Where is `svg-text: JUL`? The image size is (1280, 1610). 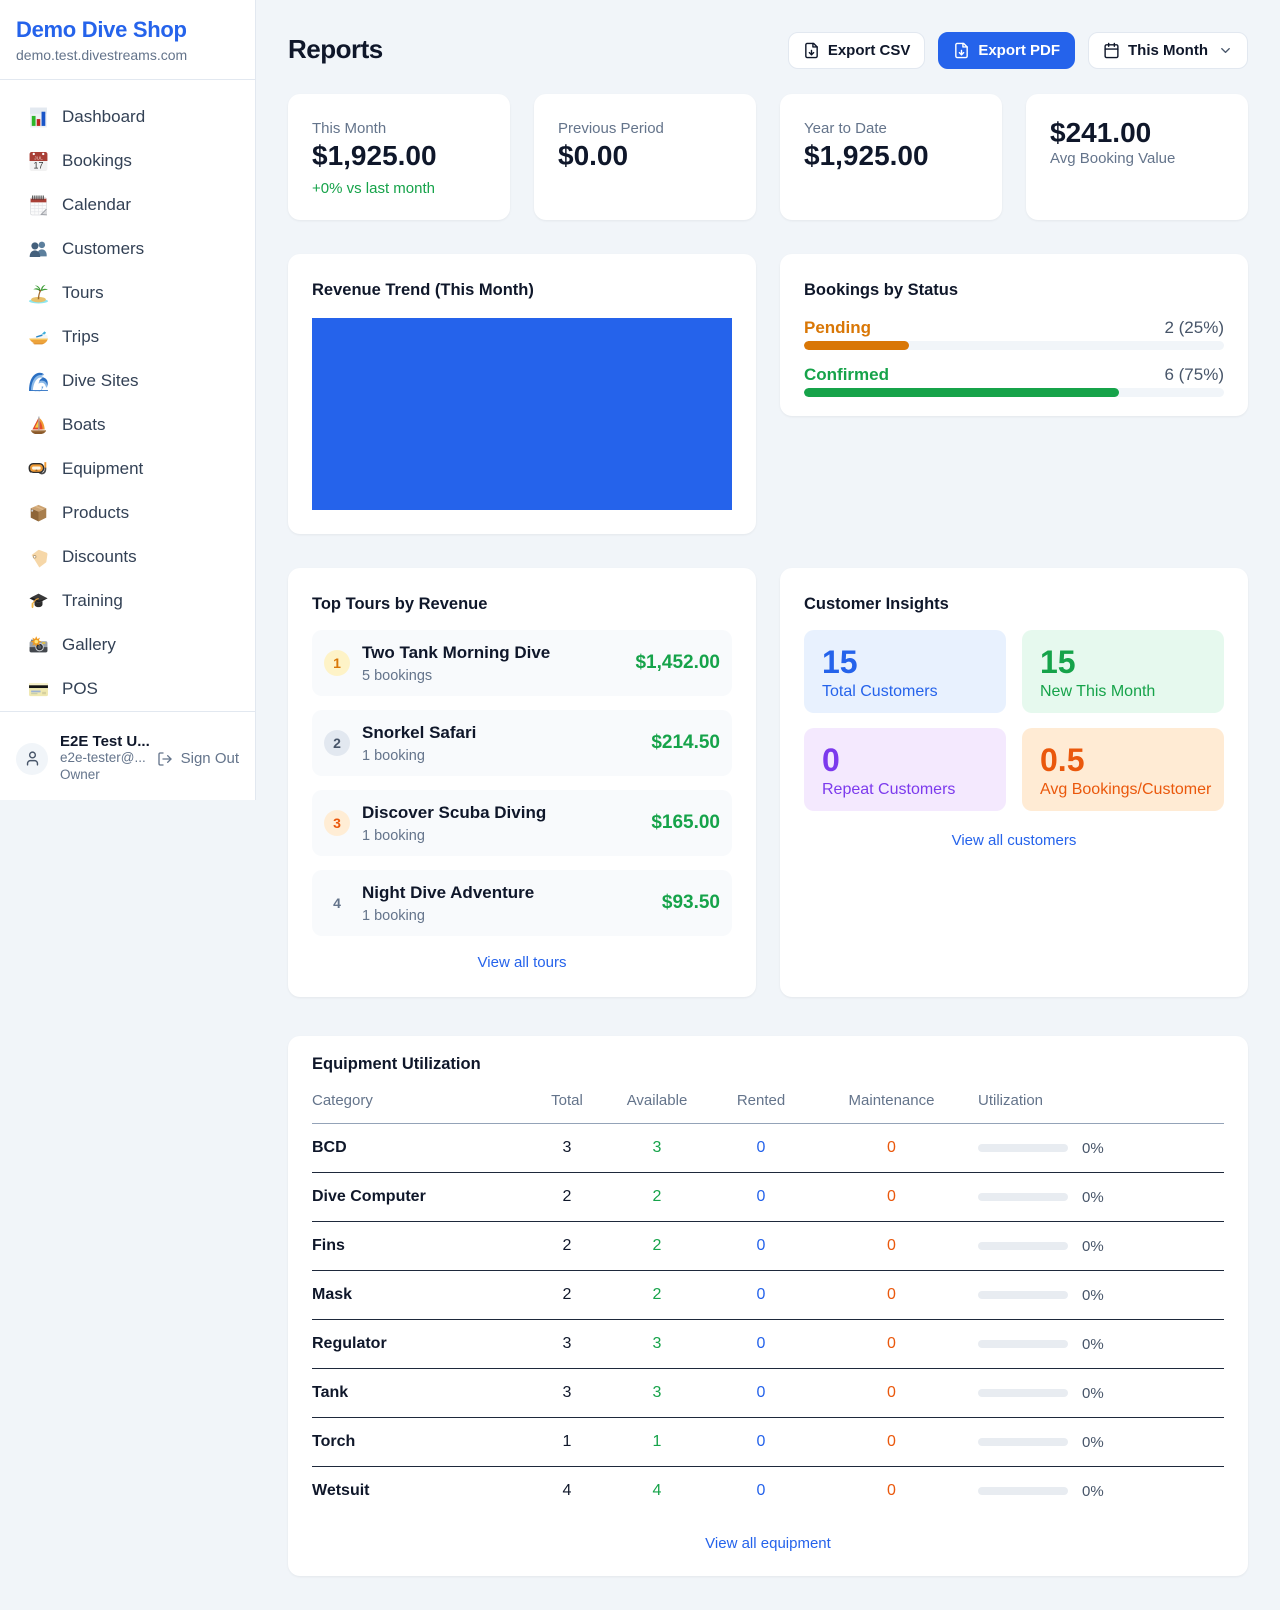
svg-text: JUL is located at coordinates (38, 158).